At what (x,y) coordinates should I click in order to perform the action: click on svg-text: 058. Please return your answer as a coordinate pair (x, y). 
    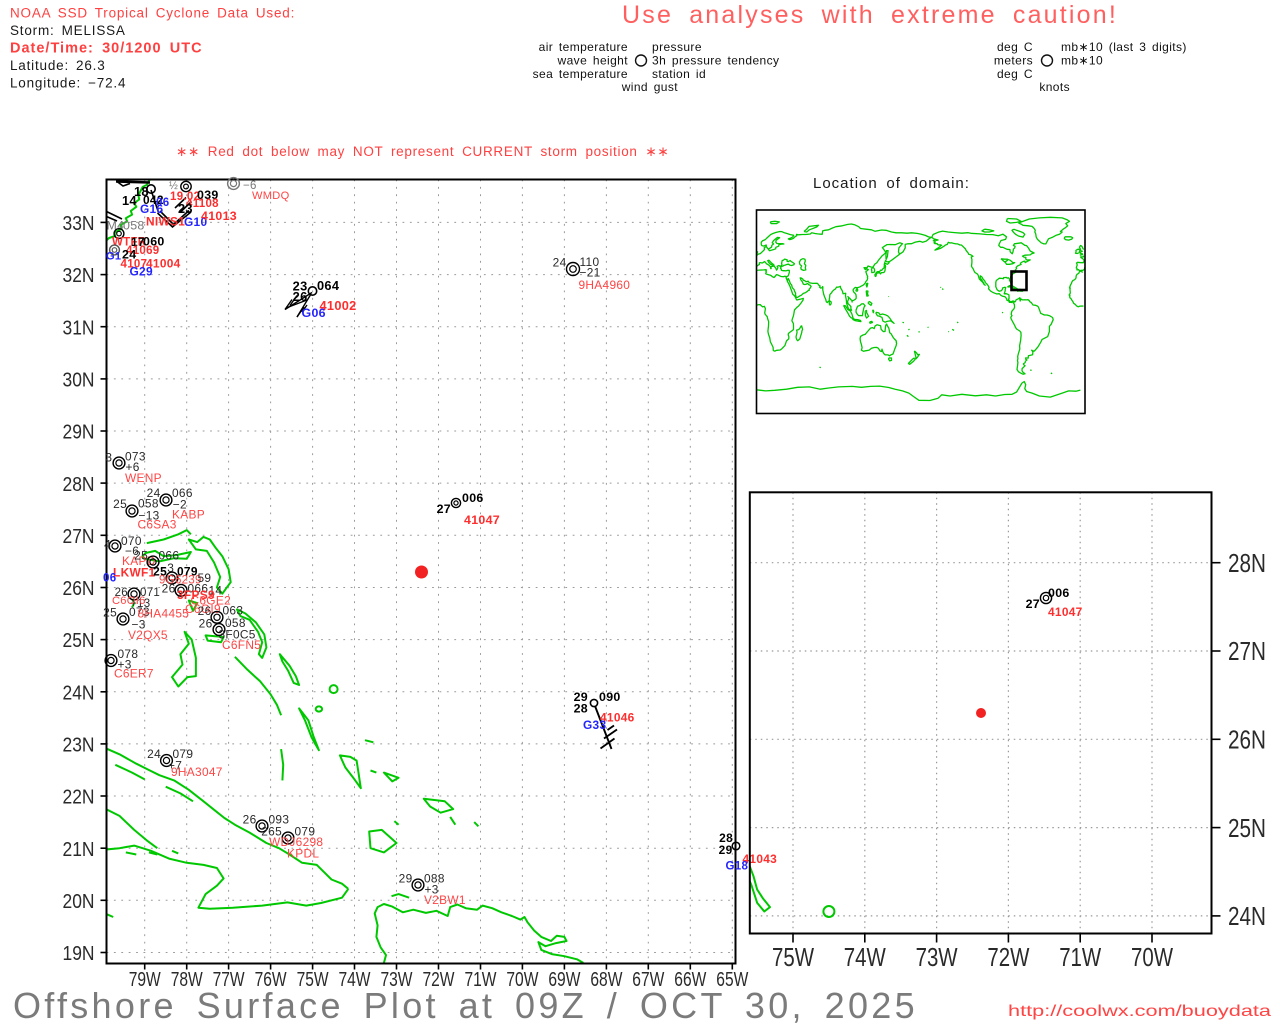
    Looking at the image, I should click on (134, 226).